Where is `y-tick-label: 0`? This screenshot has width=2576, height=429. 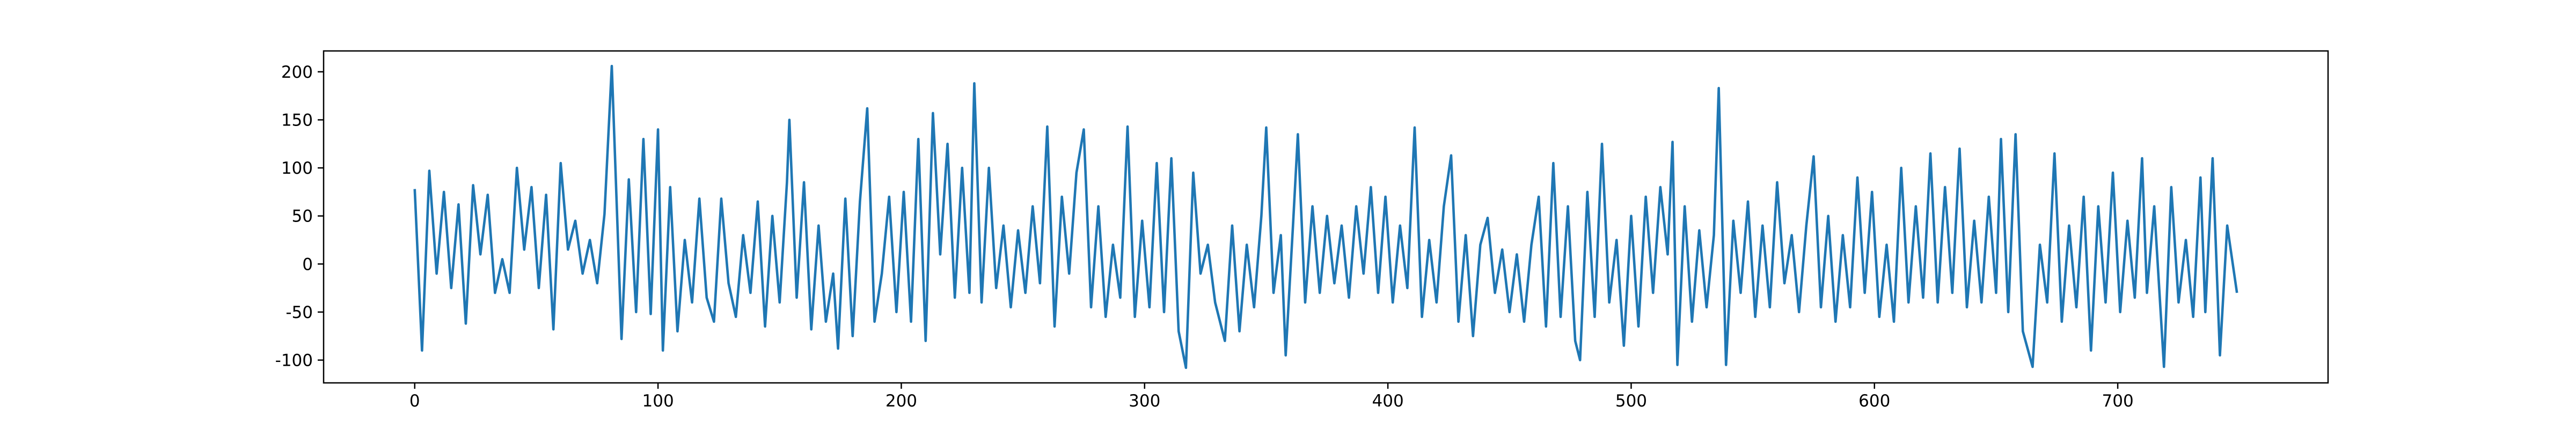
y-tick-label: 0 is located at coordinates (307, 264).